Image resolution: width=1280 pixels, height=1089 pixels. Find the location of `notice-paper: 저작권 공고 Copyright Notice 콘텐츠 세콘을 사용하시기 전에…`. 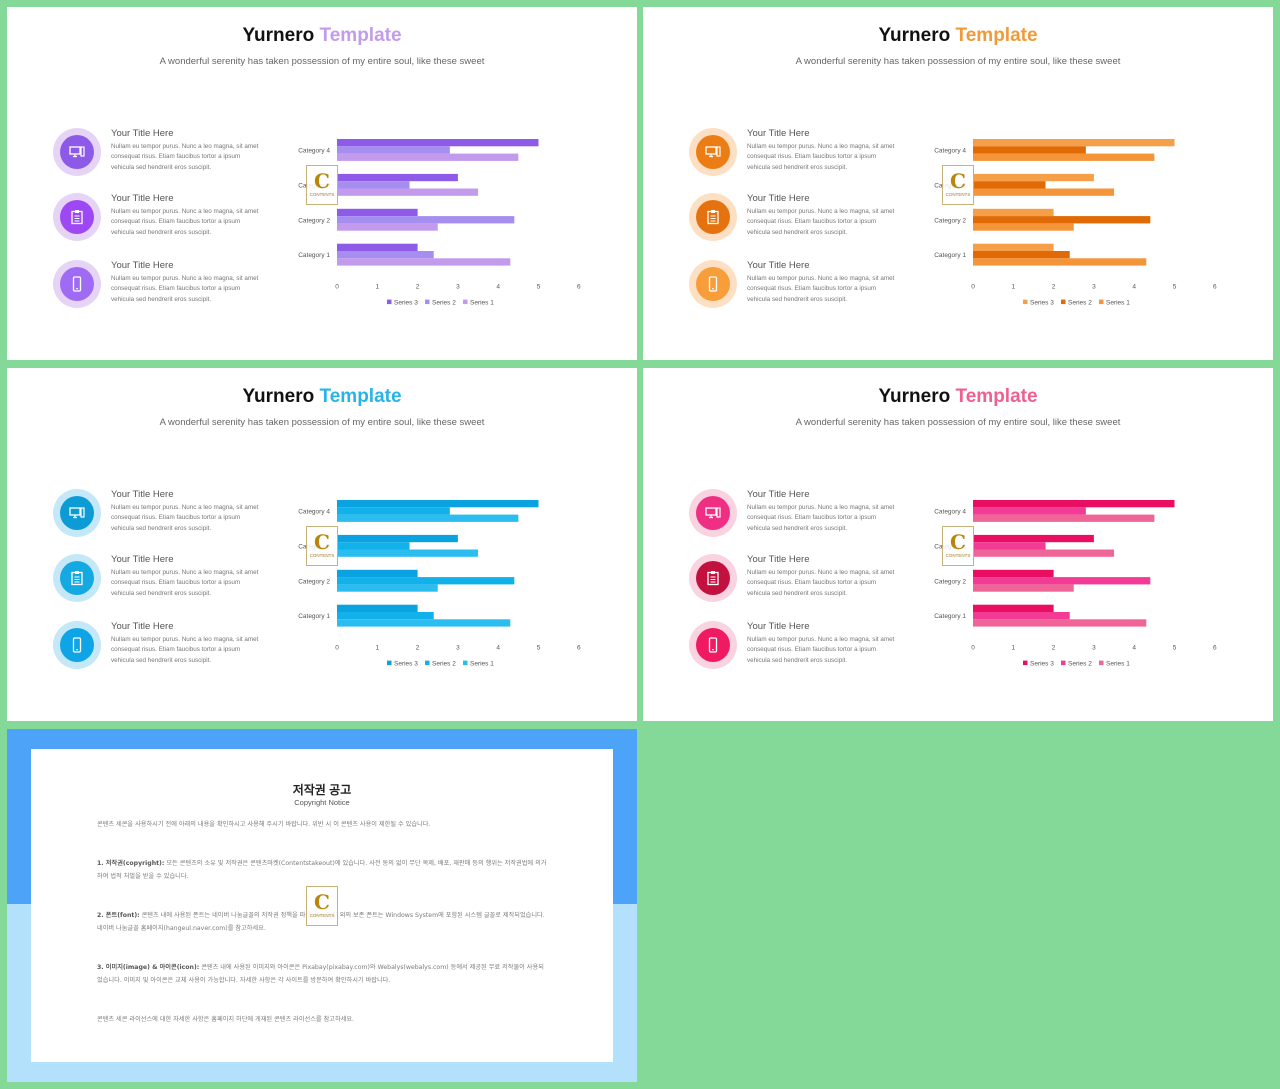

notice-paper: 저작권 공고 Copyright Notice 콘텐츠 세콘을 사용하시기 전에… is located at coordinates (322, 905).